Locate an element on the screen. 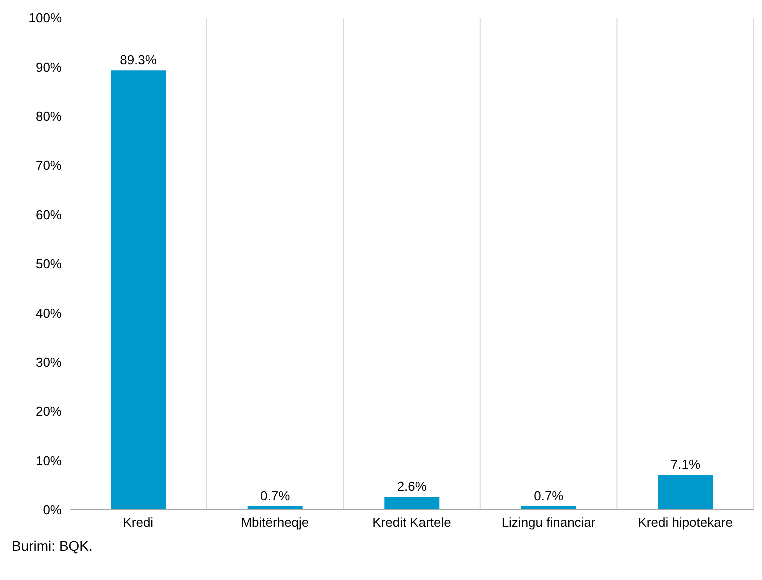 The width and height of the screenshot is (762, 580). y-tick-label: 30% is located at coordinates (49, 362).